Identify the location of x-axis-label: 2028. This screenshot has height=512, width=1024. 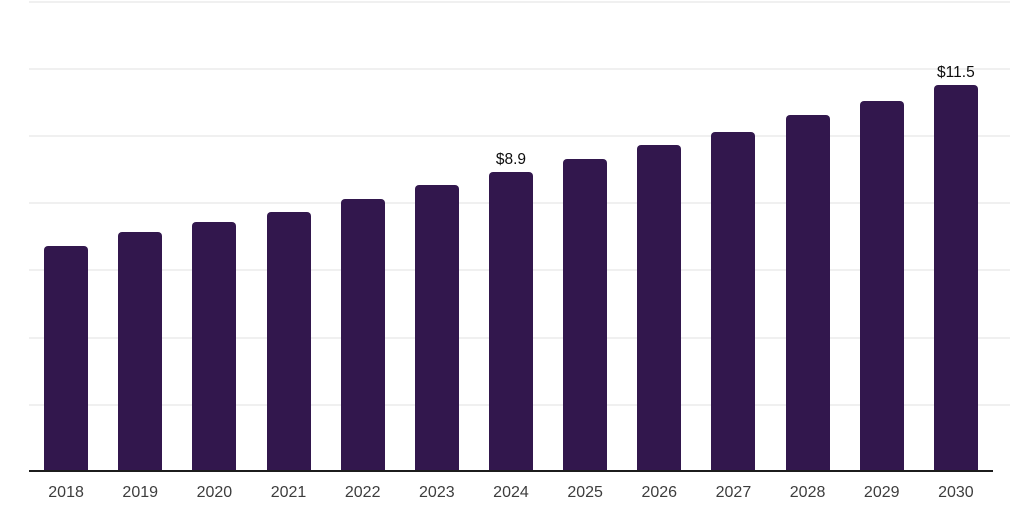
(807, 492).